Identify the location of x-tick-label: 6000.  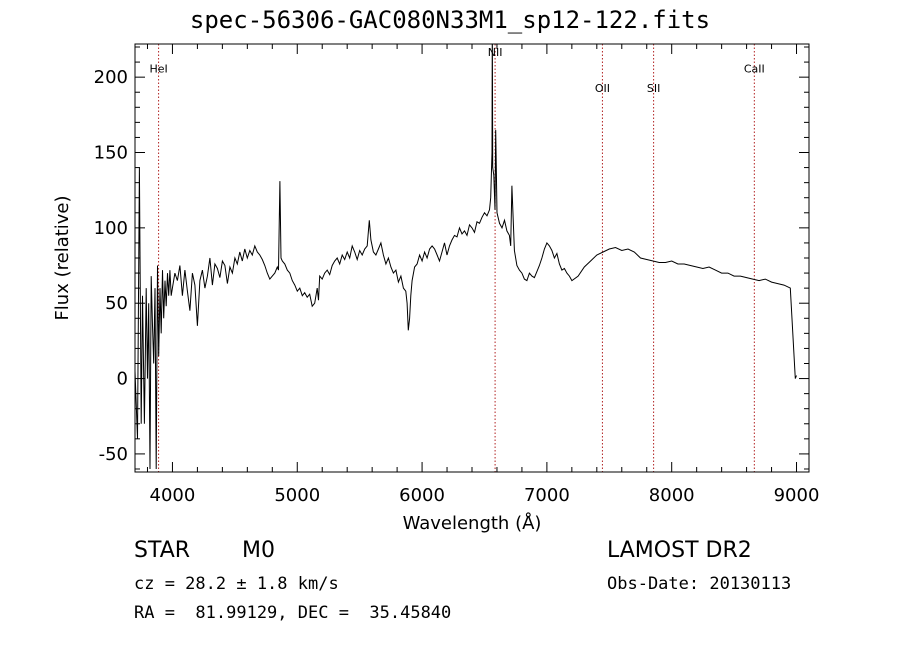
(422, 495).